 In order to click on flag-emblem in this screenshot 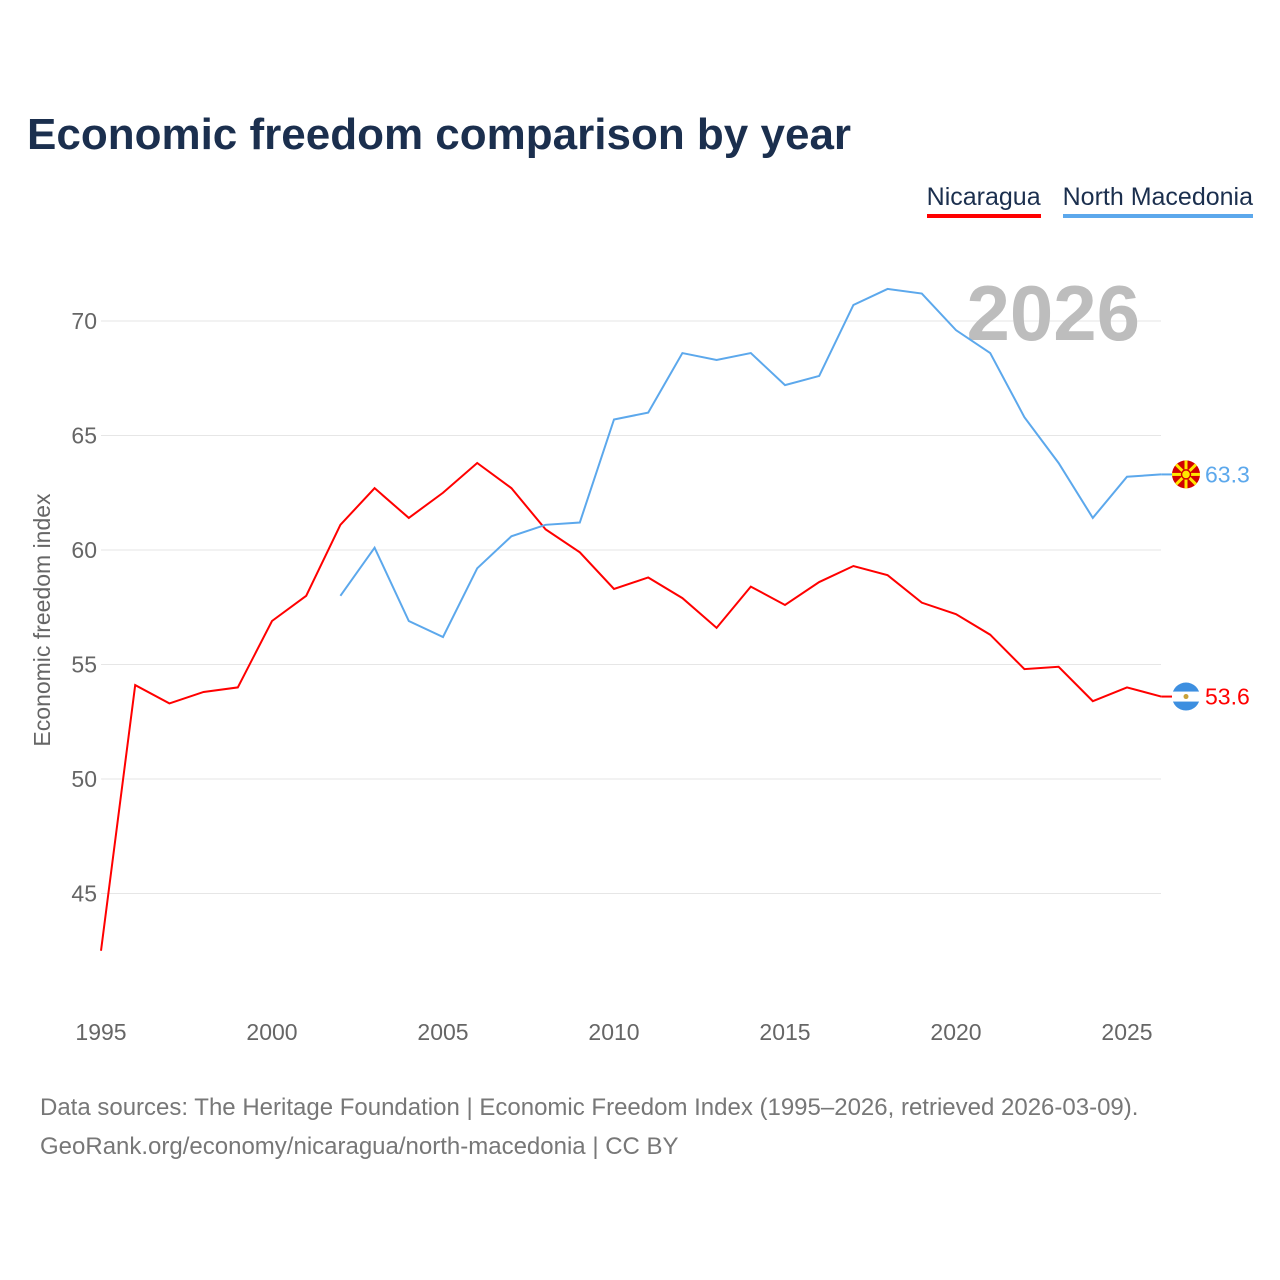, I will do `click(1186, 697)`.